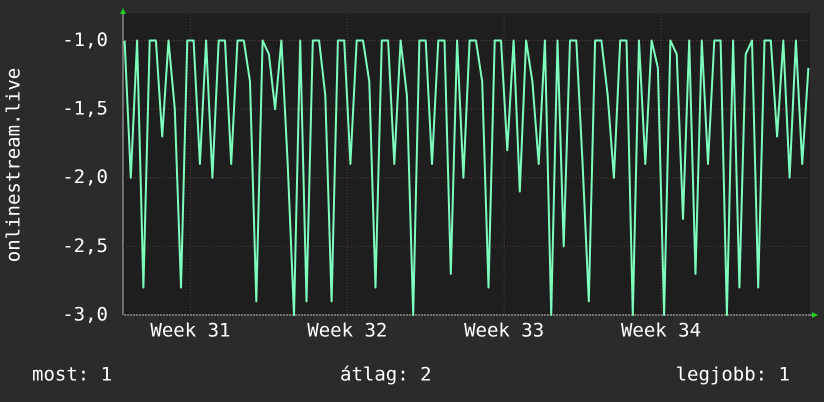  What do you see at coordinates (85, 246) in the screenshot?
I see `y-tick-label: -2,5` at bounding box center [85, 246].